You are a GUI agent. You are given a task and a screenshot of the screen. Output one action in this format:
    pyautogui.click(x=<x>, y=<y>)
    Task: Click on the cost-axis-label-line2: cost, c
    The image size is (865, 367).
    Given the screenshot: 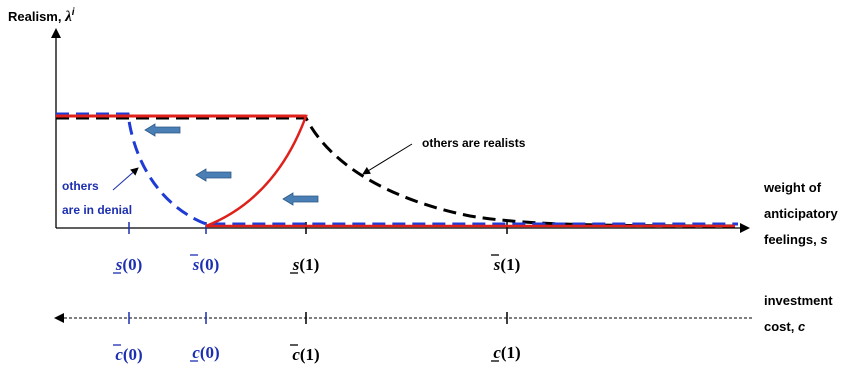 What is the action you would take?
    pyautogui.click(x=785, y=326)
    